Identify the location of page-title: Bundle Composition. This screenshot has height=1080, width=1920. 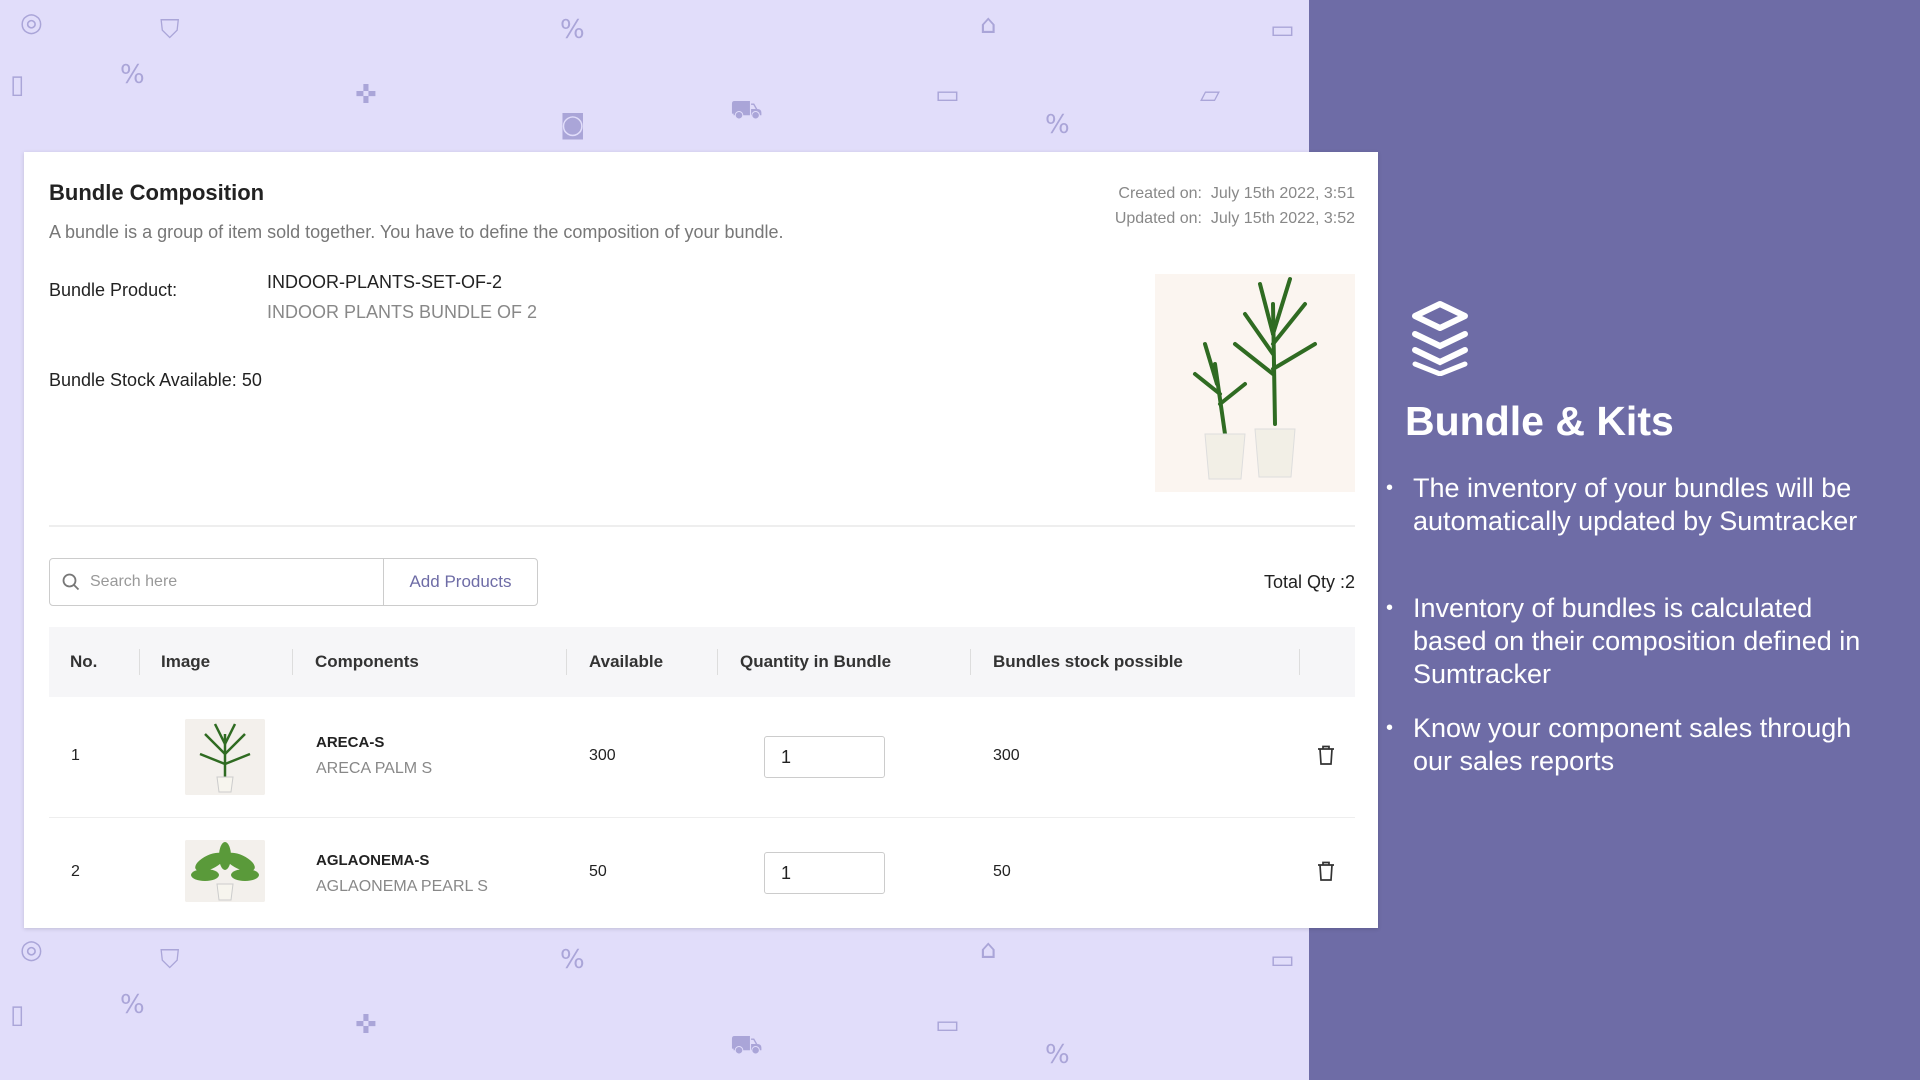
(157, 192).